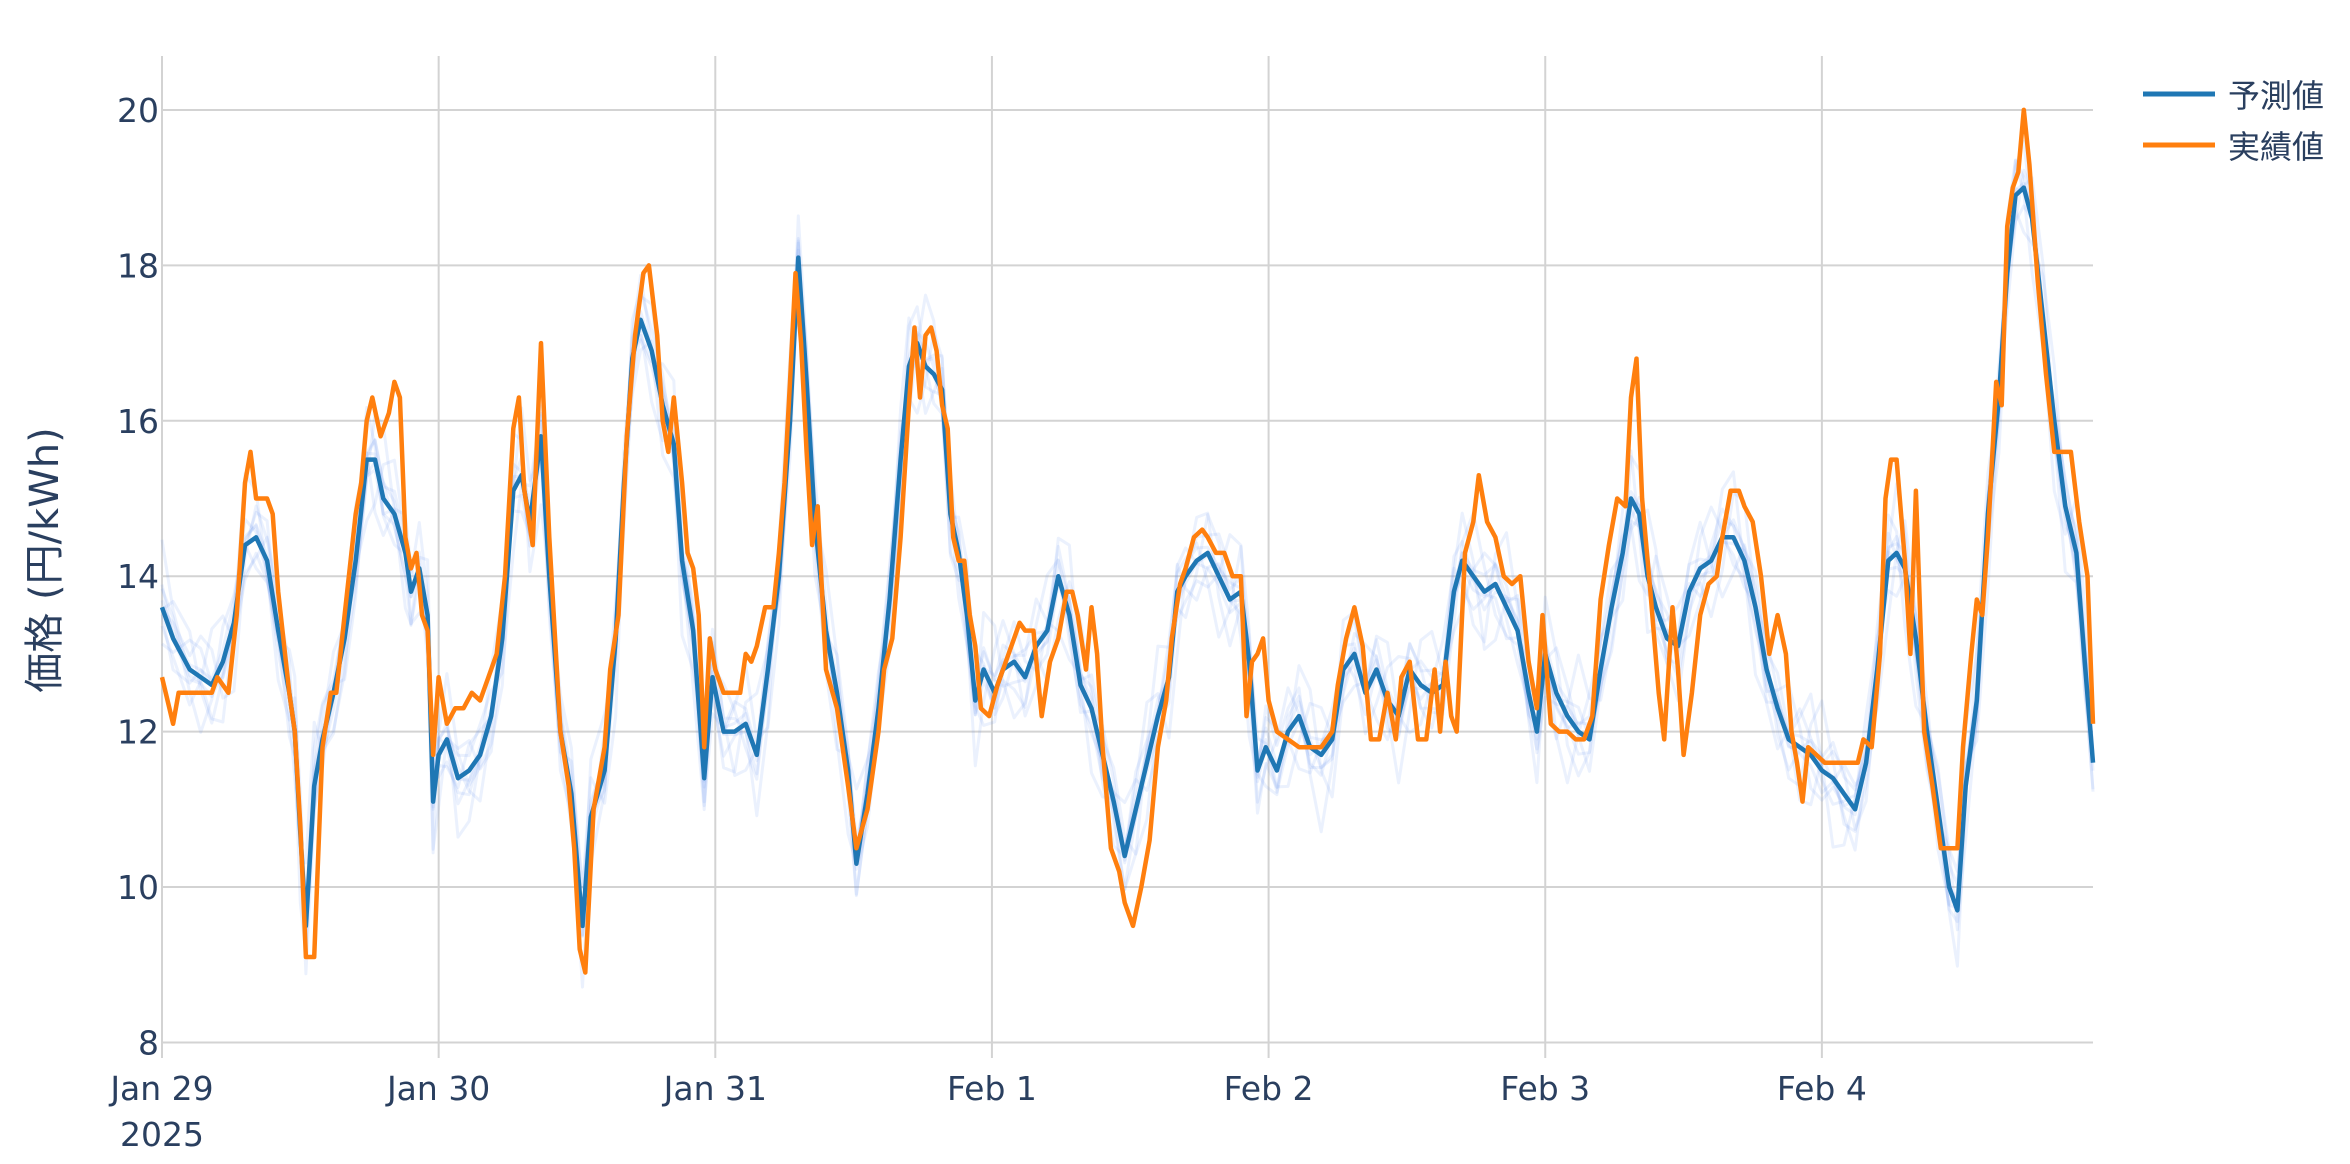 This screenshot has width=2350, height=1164. Describe the element at coordinates (437, 1088) in the screenshot. I see `x-tick-label: Jan 30` at that location.